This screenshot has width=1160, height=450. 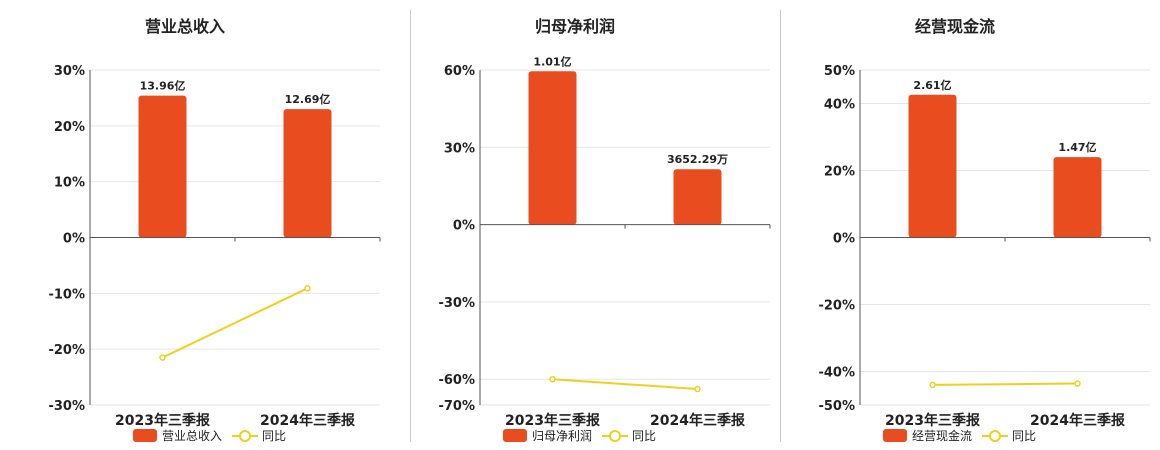 I want to click on y-tick-label: -60%, so click(x=456, y=380).